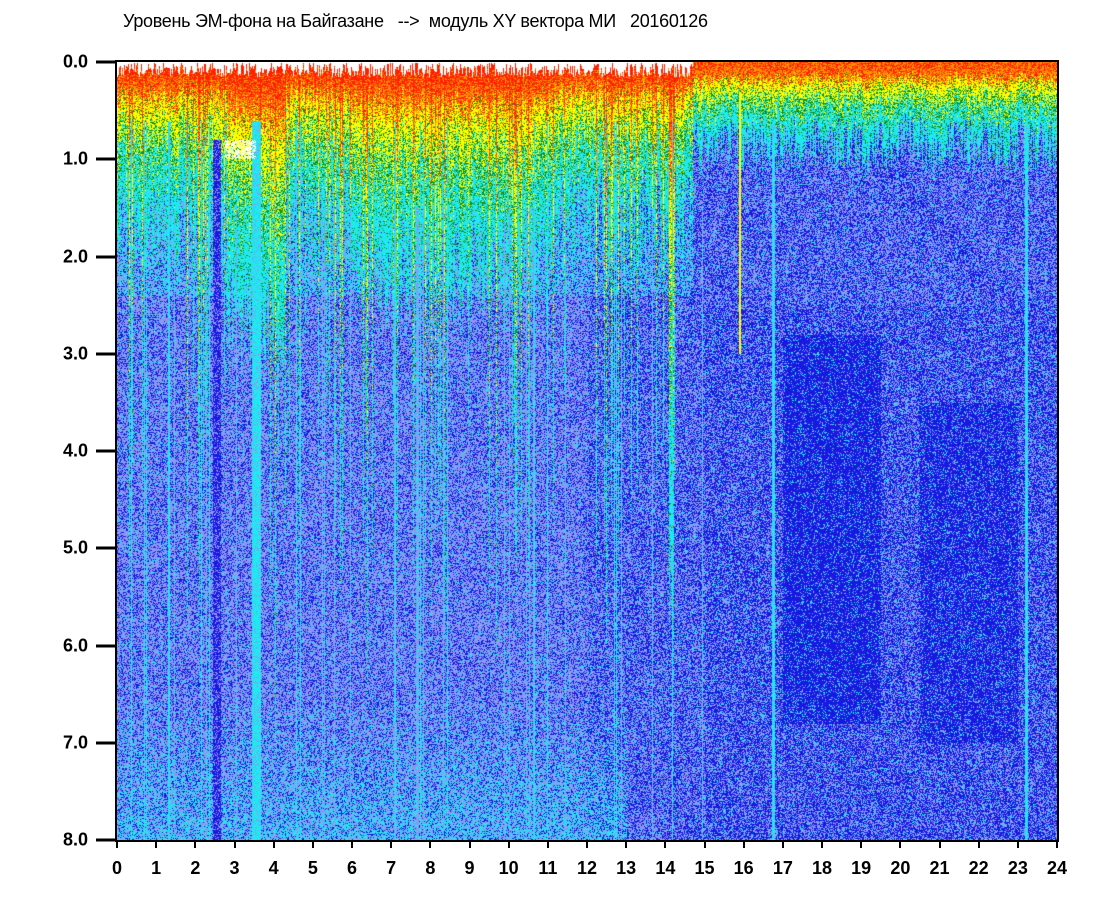 This screenshot has height=900, width=1096. What do you see at coordinates (75, 353) in the screenshot?
I see `y-tick-label: 3.0` at bounding box center [75, 353].